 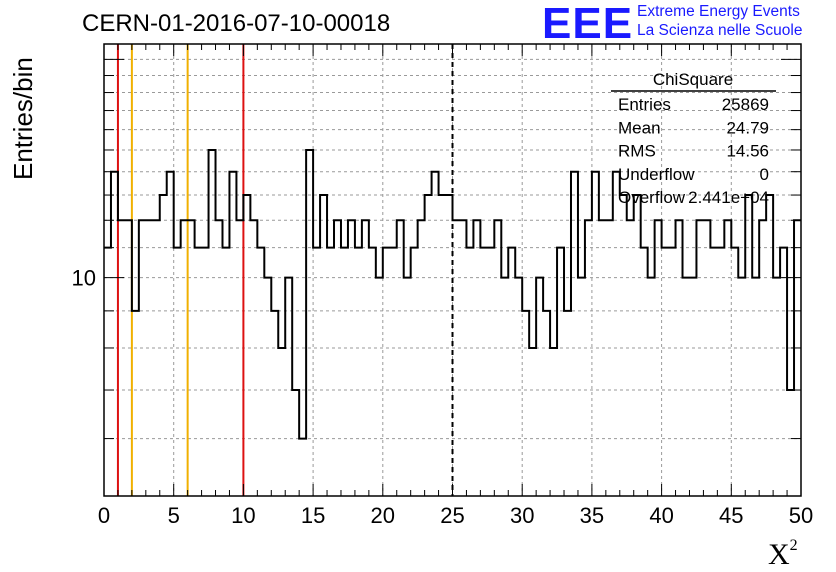 I want to click on stats-box-title: ChiSquare, so click(x=693, y=79).